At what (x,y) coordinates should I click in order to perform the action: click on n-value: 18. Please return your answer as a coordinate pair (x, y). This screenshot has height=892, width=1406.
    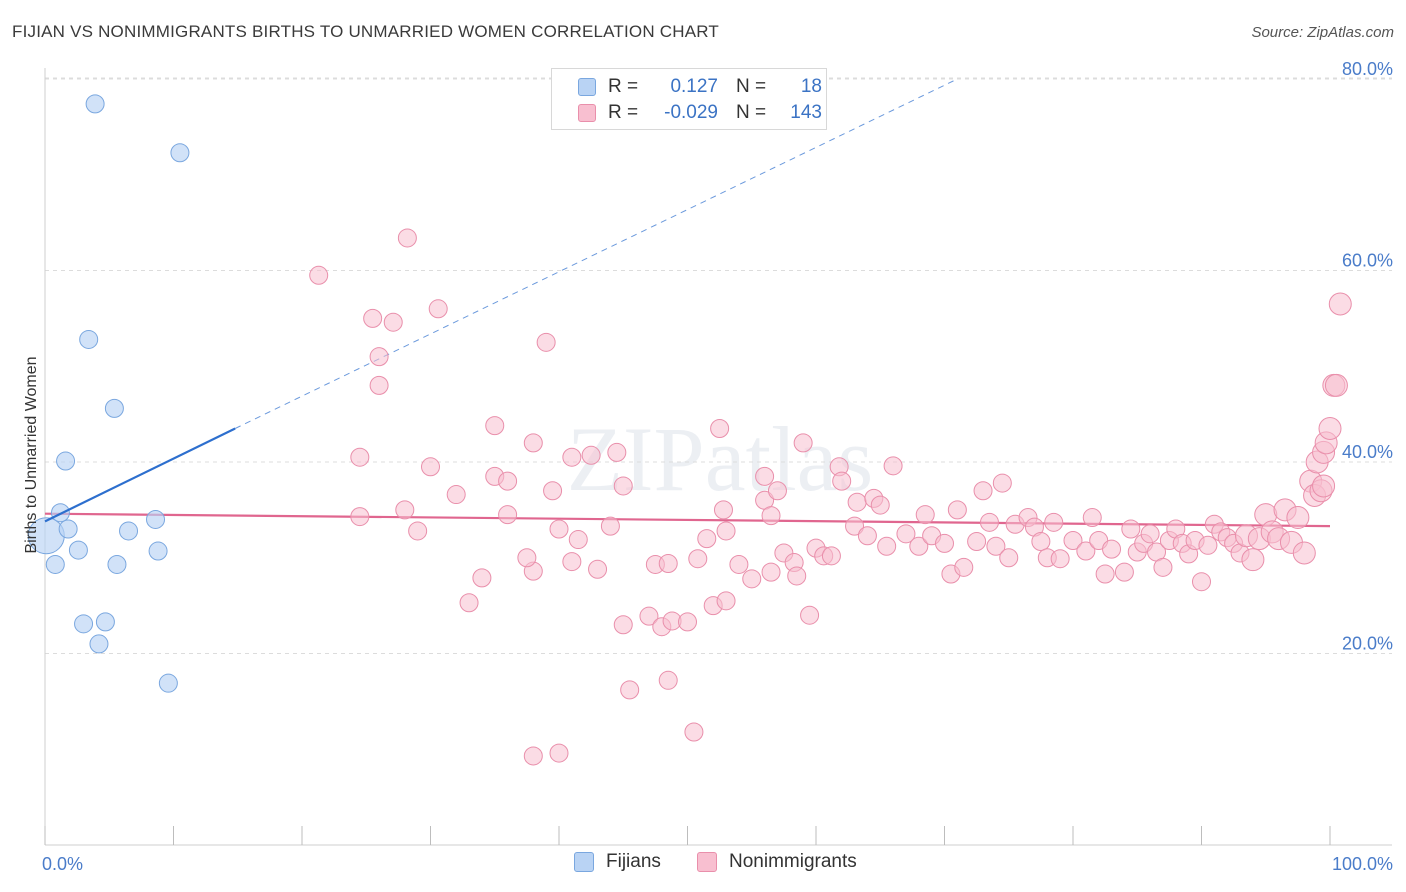
    Looking at the image, I should click on (811, 86).